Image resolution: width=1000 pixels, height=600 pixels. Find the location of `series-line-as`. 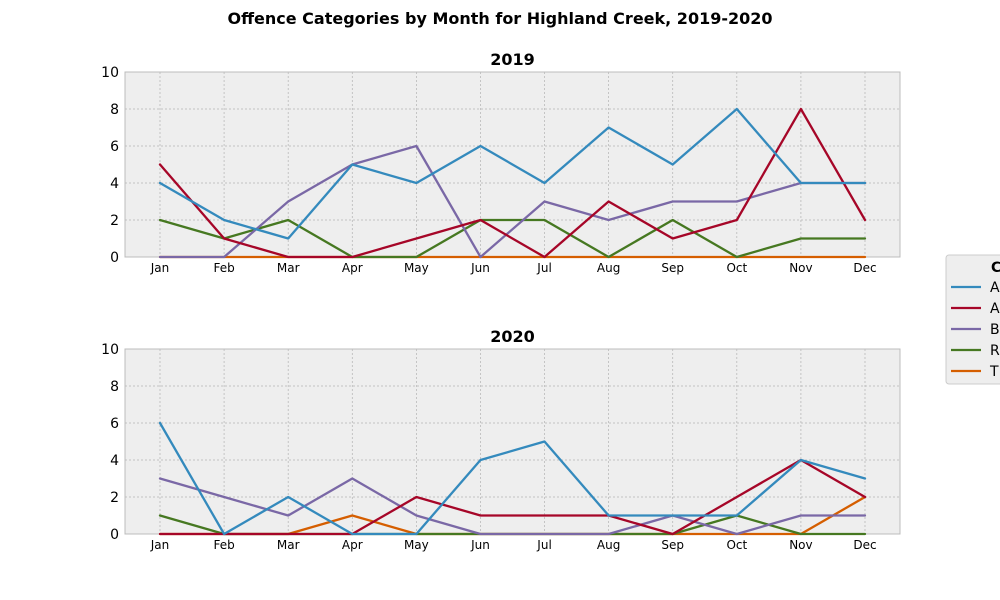

series-line-as is located at coordinates (512, 478).